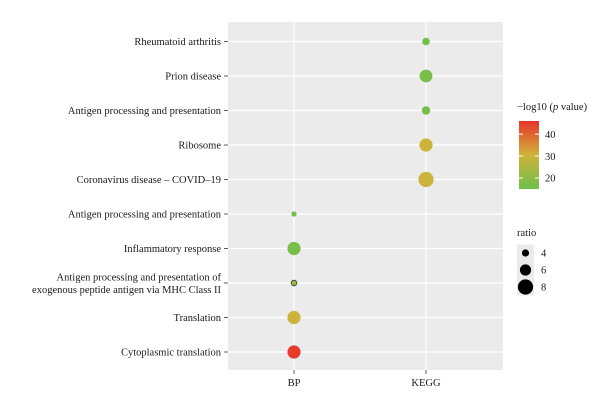 The height and width of the screenshot is (408, 600). What do you see at coordinates (543, 288) in the screenshot?
I see `size-legend-label-2: 8` at bounding box center [543, 288].